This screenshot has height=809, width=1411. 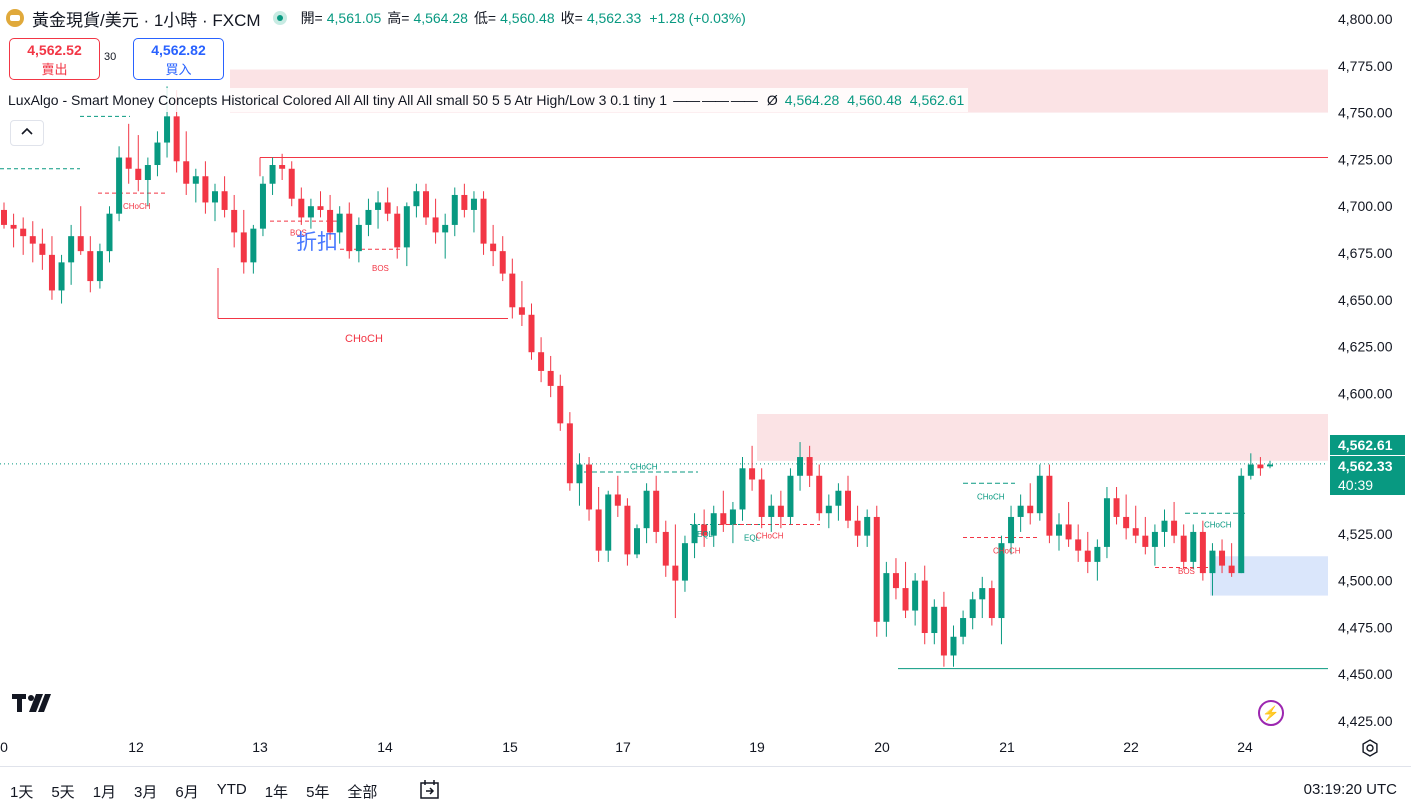 I want to click on y-tick-label: 4,700.00, so click(x=1365, y=206).